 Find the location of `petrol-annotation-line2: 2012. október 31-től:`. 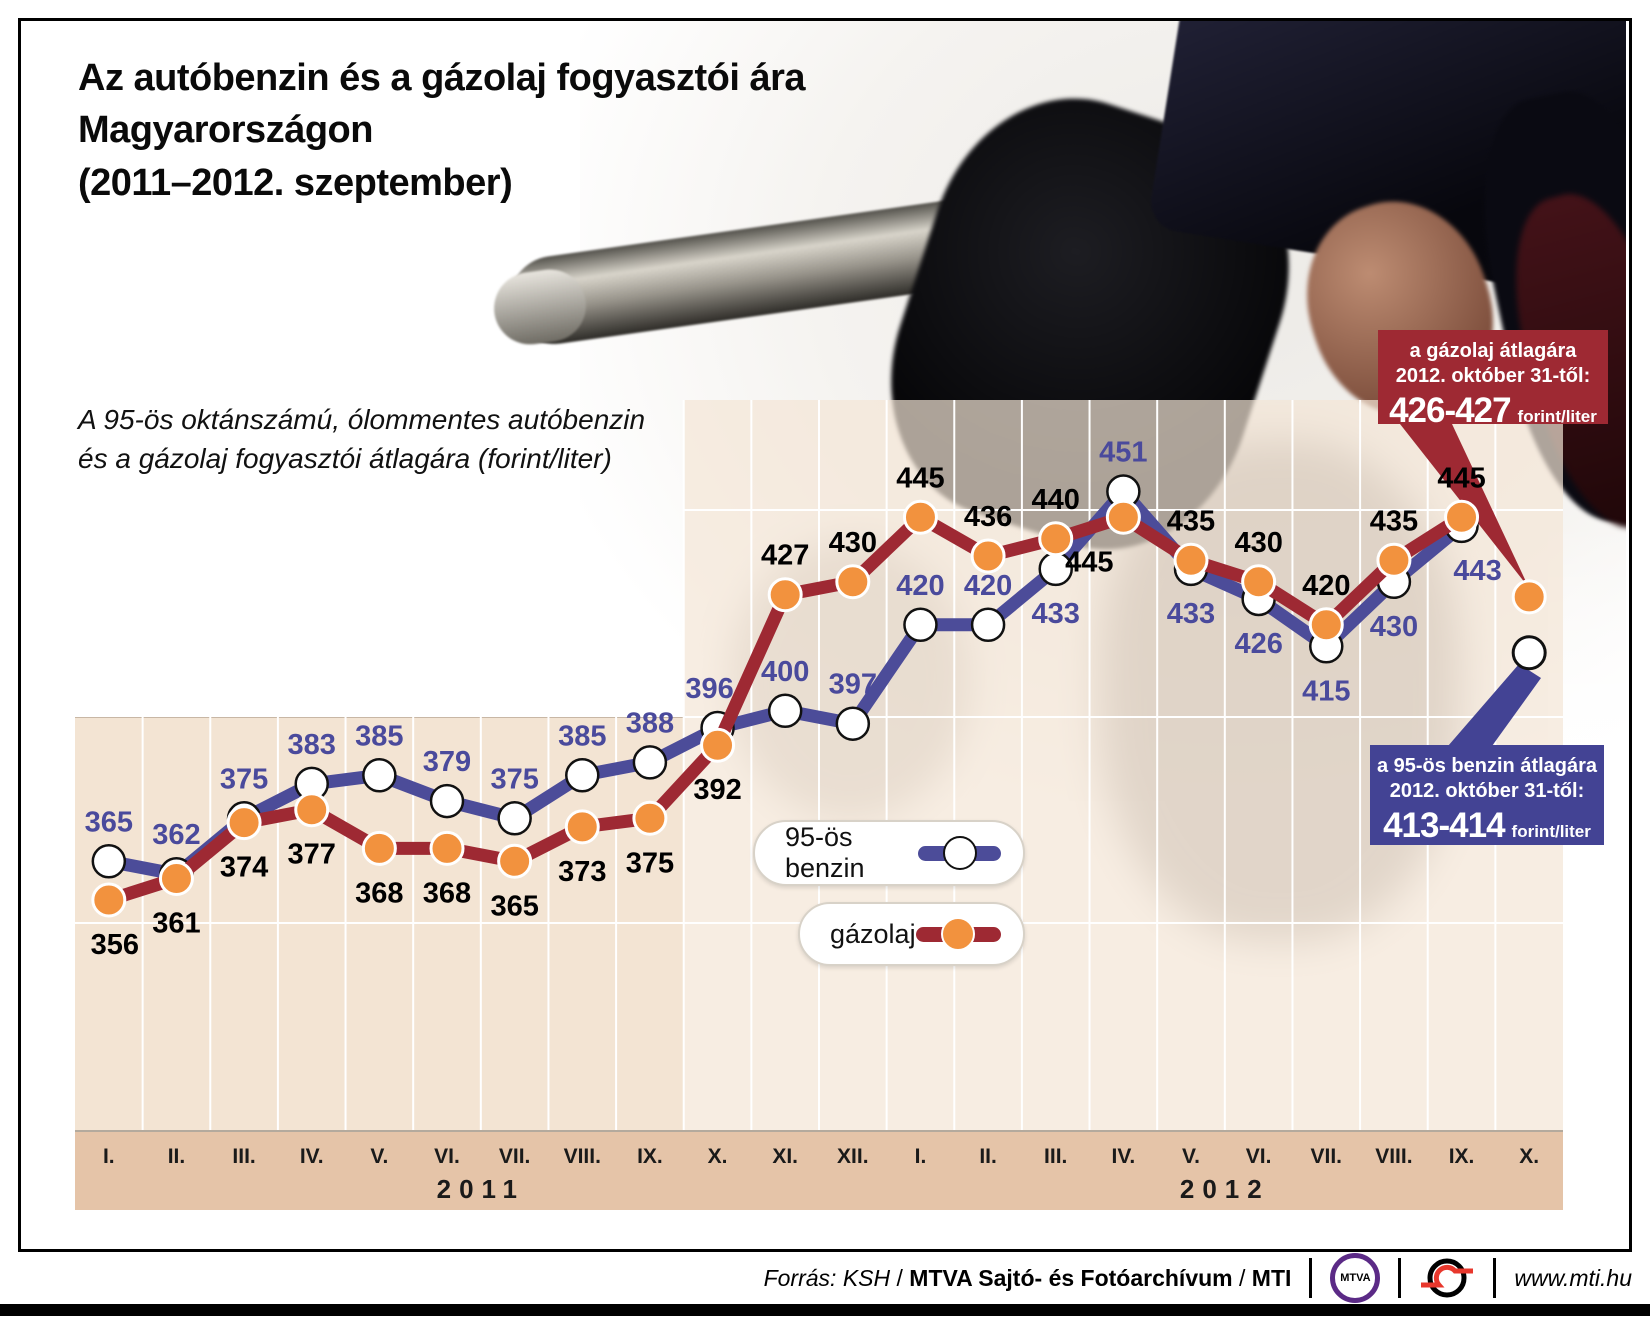

petrol-annotation-line2: 2012. október 31-től: is located at coordinates (1487, 791).